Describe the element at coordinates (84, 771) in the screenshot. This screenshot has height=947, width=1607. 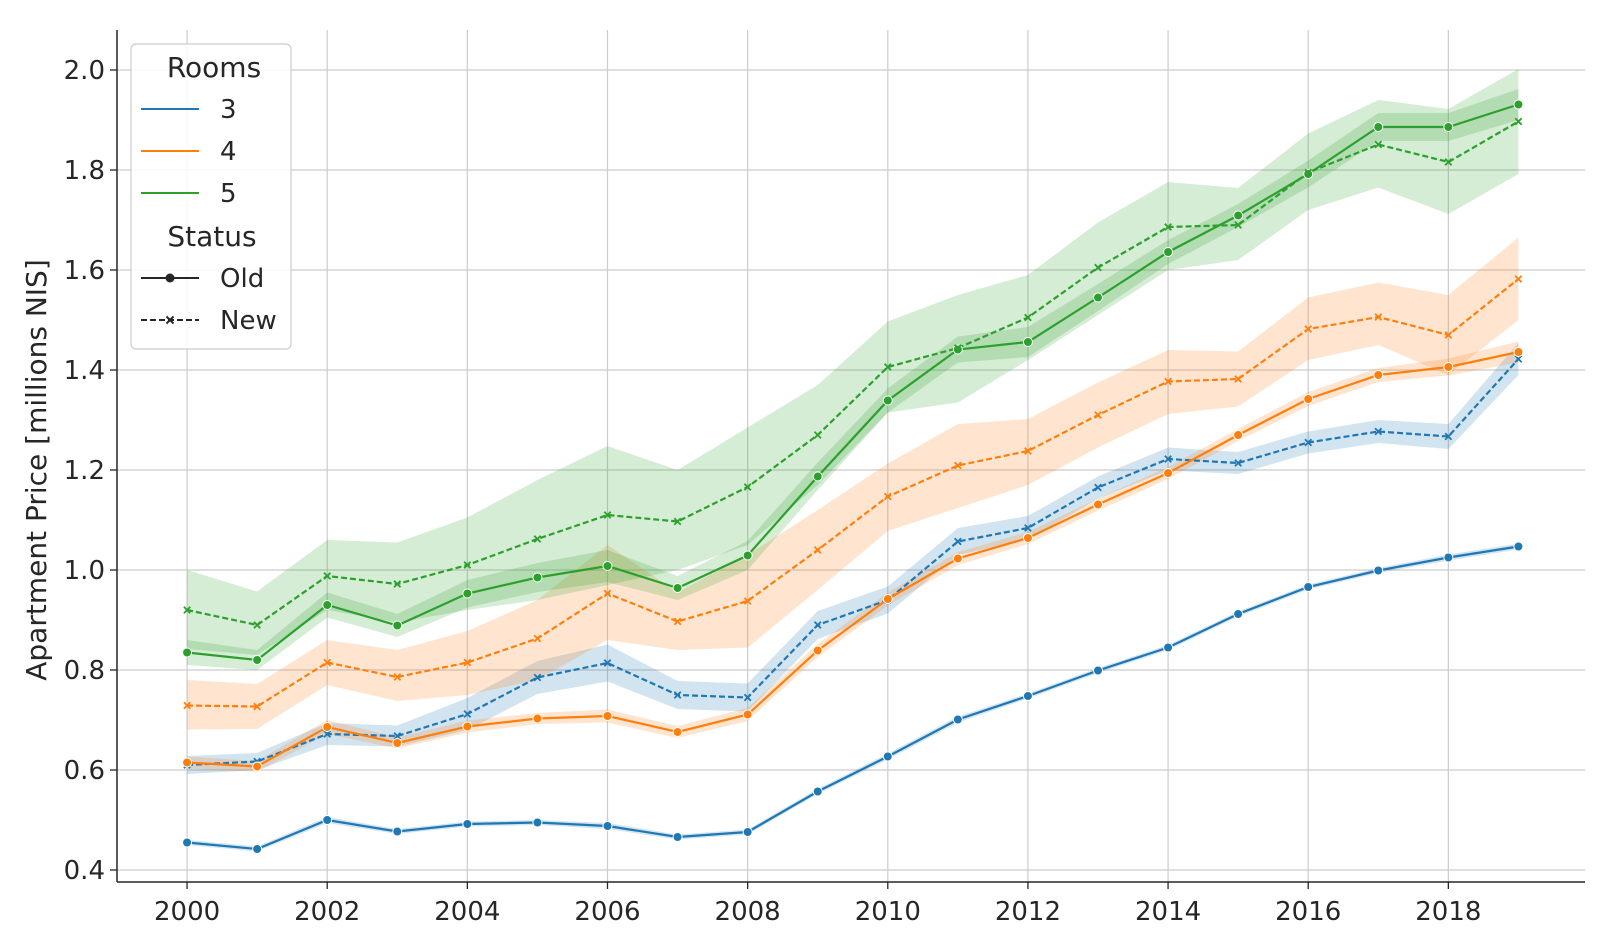
I see `y-tick-label: 0.6` at that location.